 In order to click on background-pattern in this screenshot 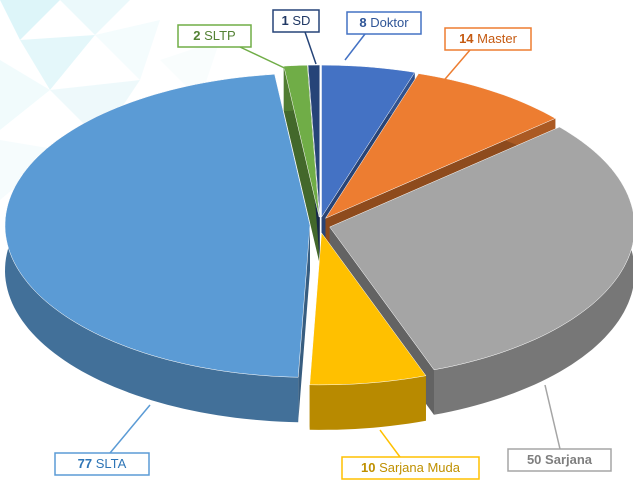, I will do `click(110, 100)`.